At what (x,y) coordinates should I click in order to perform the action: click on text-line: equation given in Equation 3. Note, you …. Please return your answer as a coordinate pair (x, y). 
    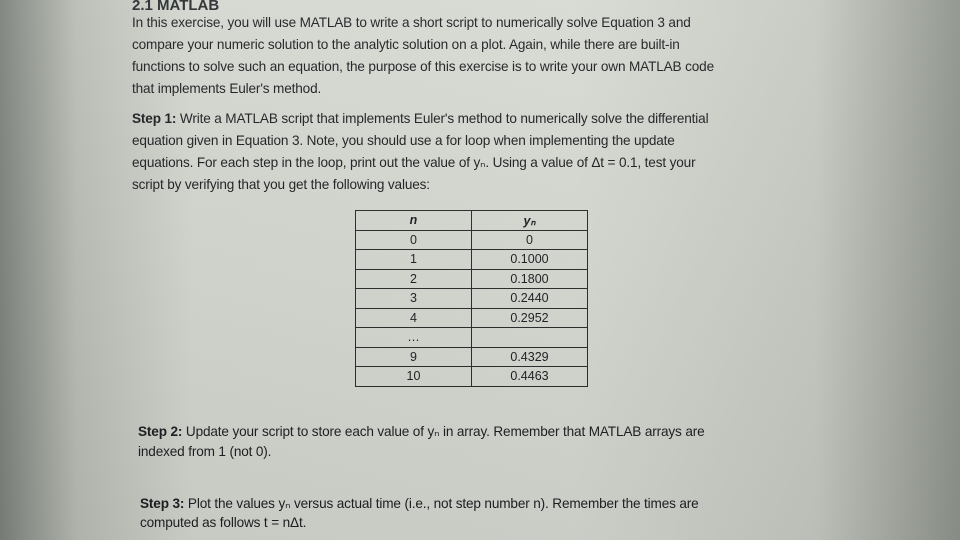
    Looking at the image, I should click on (403, 140).